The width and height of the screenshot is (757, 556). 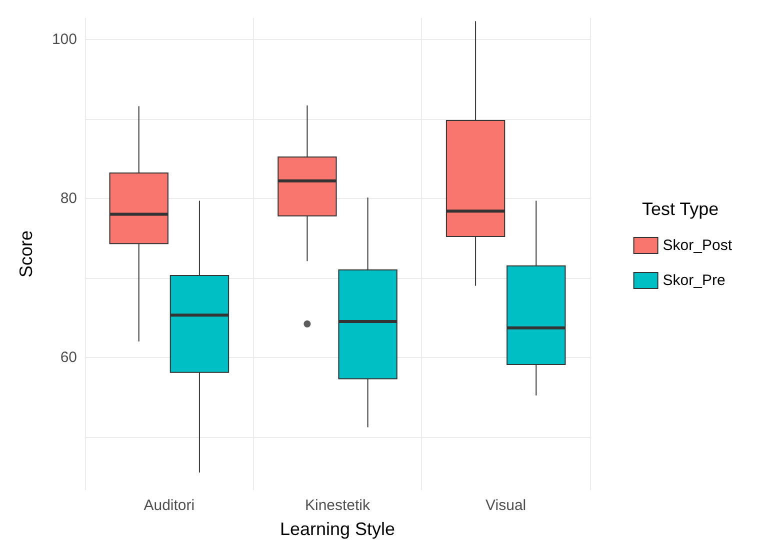 What do you see at coordinates (26, 254) in the screenshot?
I see `y-axis-title: Score` at bounding box center [26, 254].